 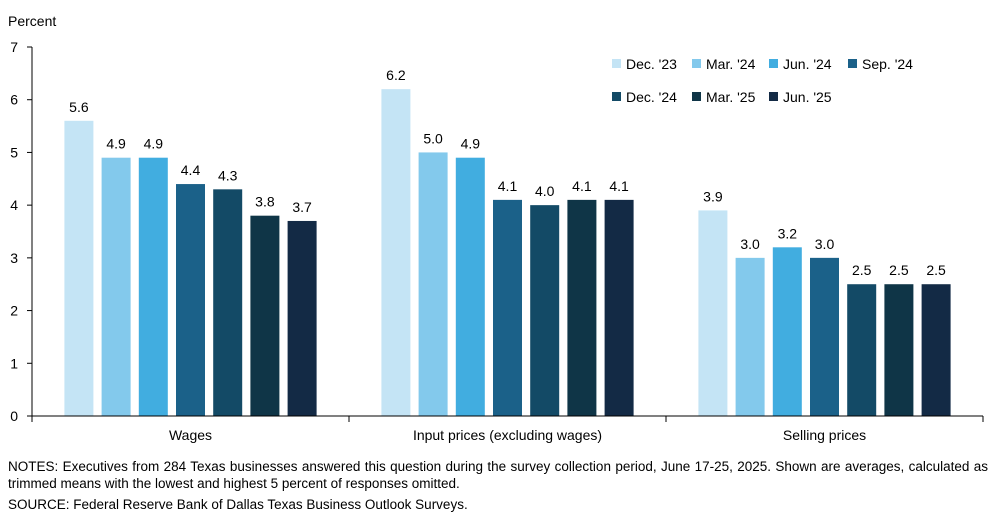 What do you see at coordinates (265, 202) in the screenshot?
I see `bar-value-label: 3.8` at bounding box center [265, 202].